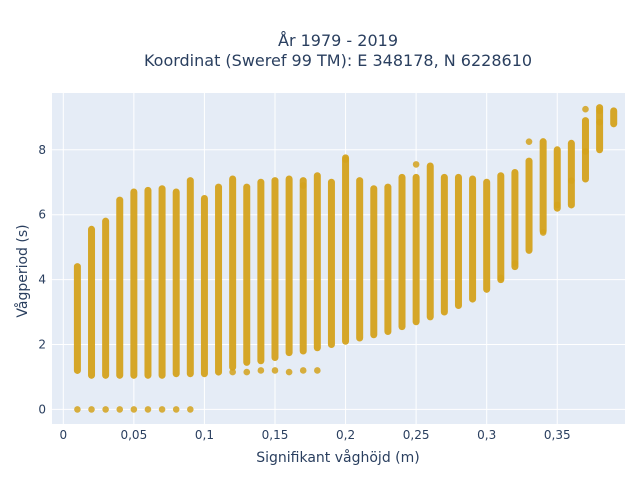 Image resolution: width=640 pixels, height=484 pixels. What do you see at coordinates (22, 270) in the screenshot?
I see `y-axis-label: Vågperiod (s)` at bounding box center [22, 270].